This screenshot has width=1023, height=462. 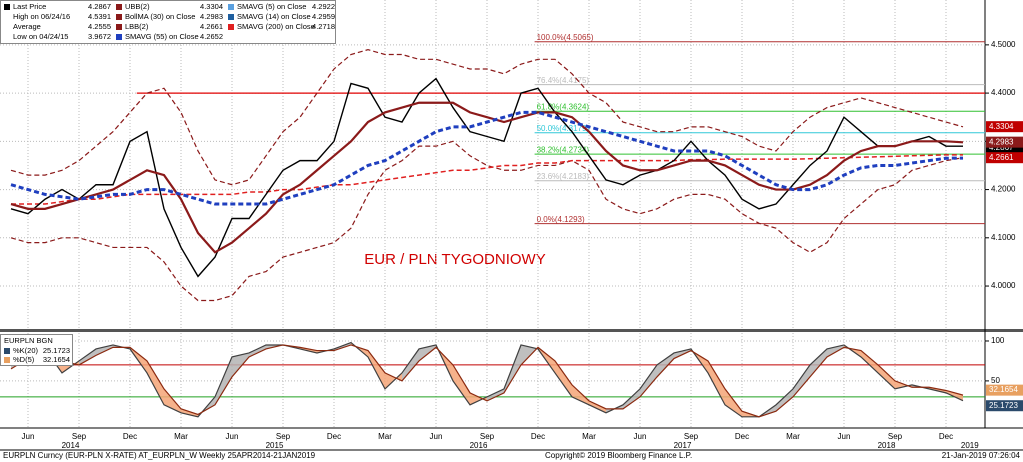 What do you see at coordinates (618, 455) in the screenshot?
I see `footer-center: Copyright© 2019 Bloomberg Finance L.P.` at bounding box center [618, 455].